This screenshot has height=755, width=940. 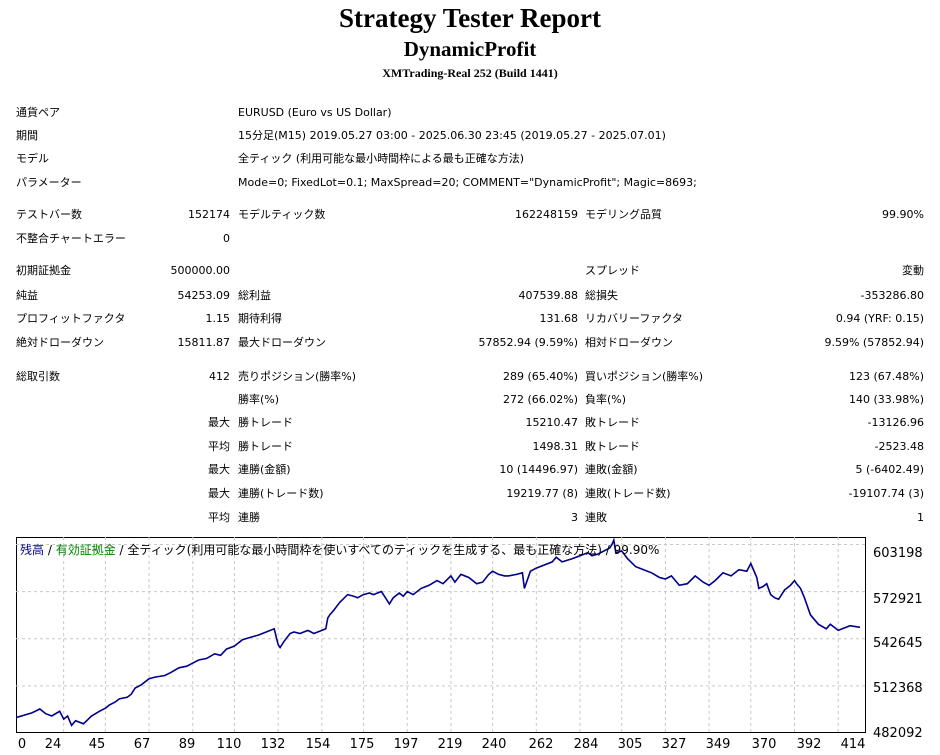 I want to click on max-prefix-2: 最大, so click(x=219, y=469).